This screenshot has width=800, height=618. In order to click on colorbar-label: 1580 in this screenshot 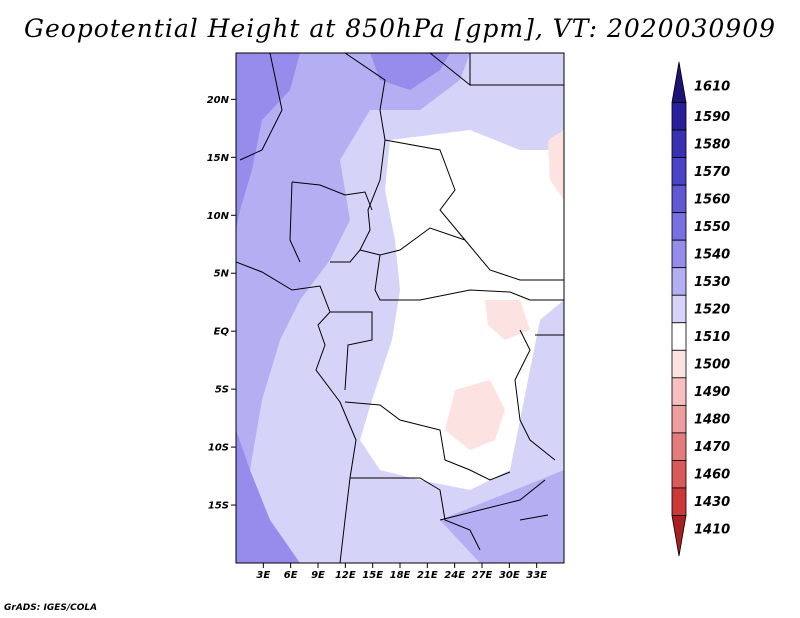, I will do `click(712, 144)`.